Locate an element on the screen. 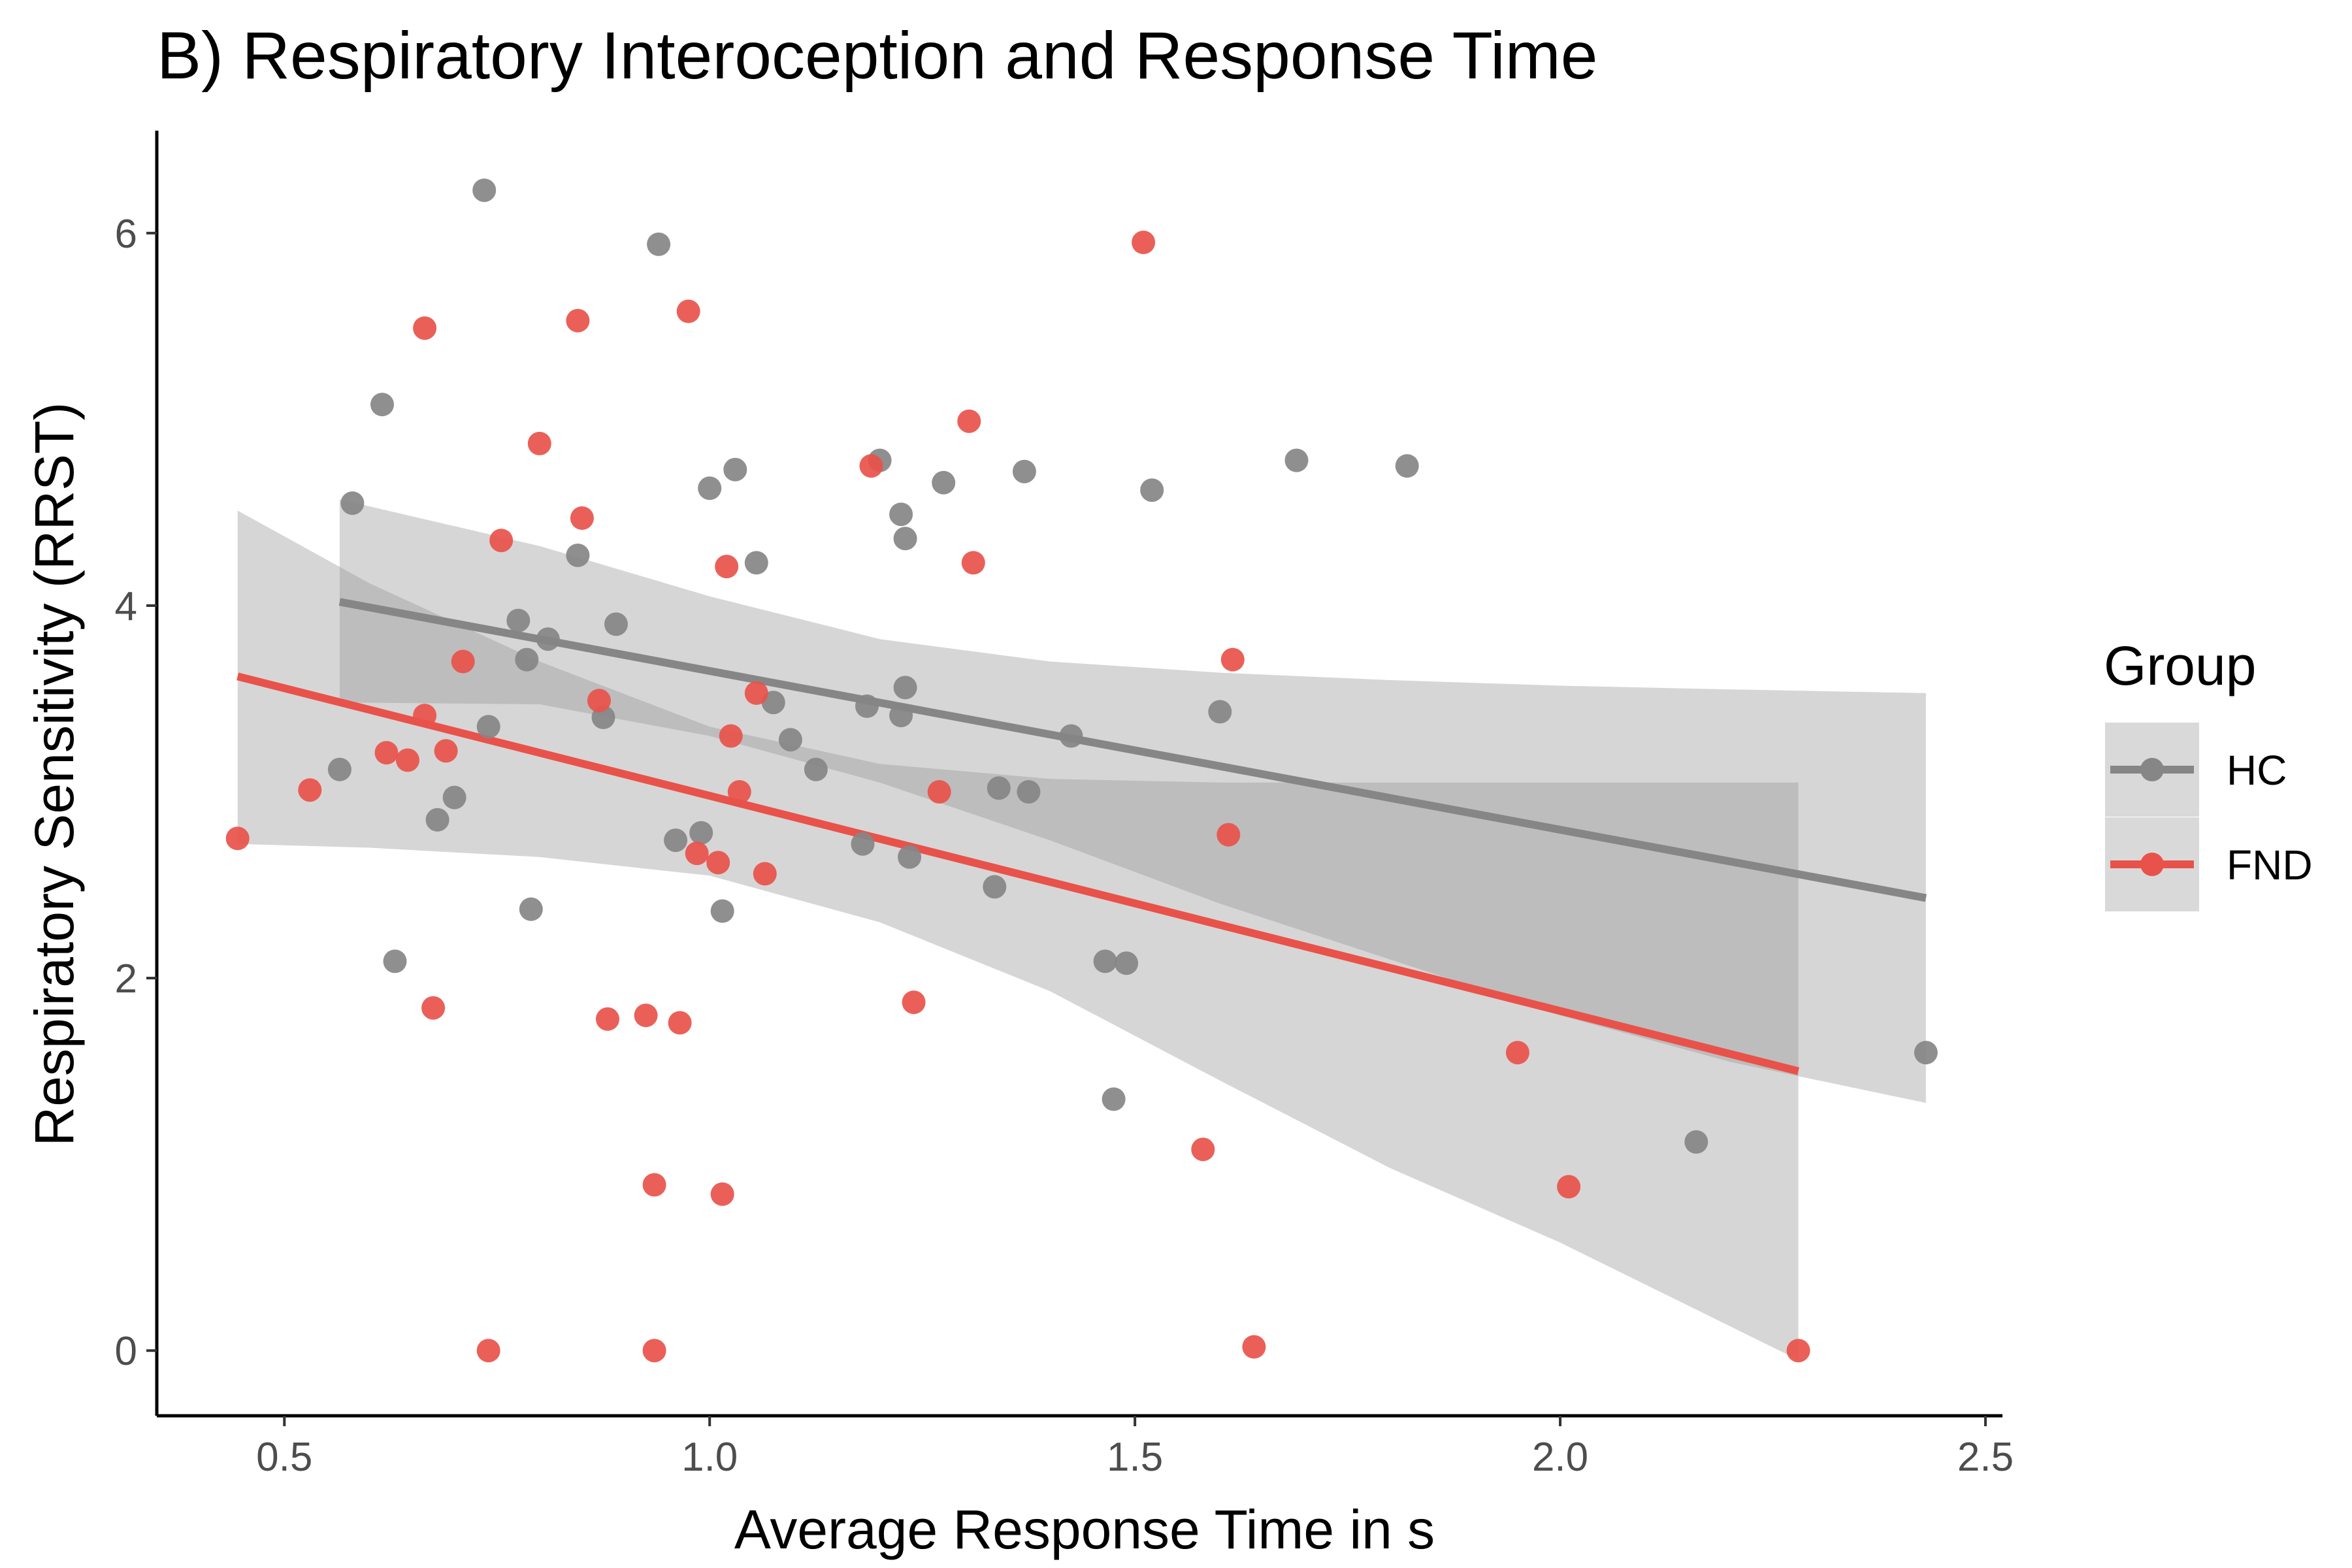 The image size is (2352, 1568). x-axis-ticks: 0.5 1.0 1.5 2.0 2.5 is located at coordinates (1135, 1448).